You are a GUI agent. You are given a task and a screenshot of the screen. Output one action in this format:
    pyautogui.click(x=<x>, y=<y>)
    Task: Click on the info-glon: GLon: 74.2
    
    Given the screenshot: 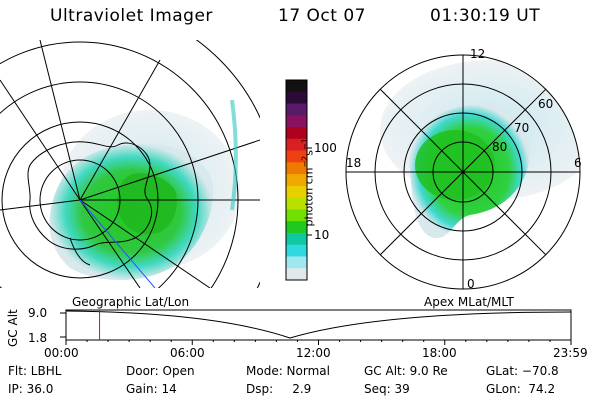 What is the action you would take?
    pyautogui.click(x=521, y=389)
    